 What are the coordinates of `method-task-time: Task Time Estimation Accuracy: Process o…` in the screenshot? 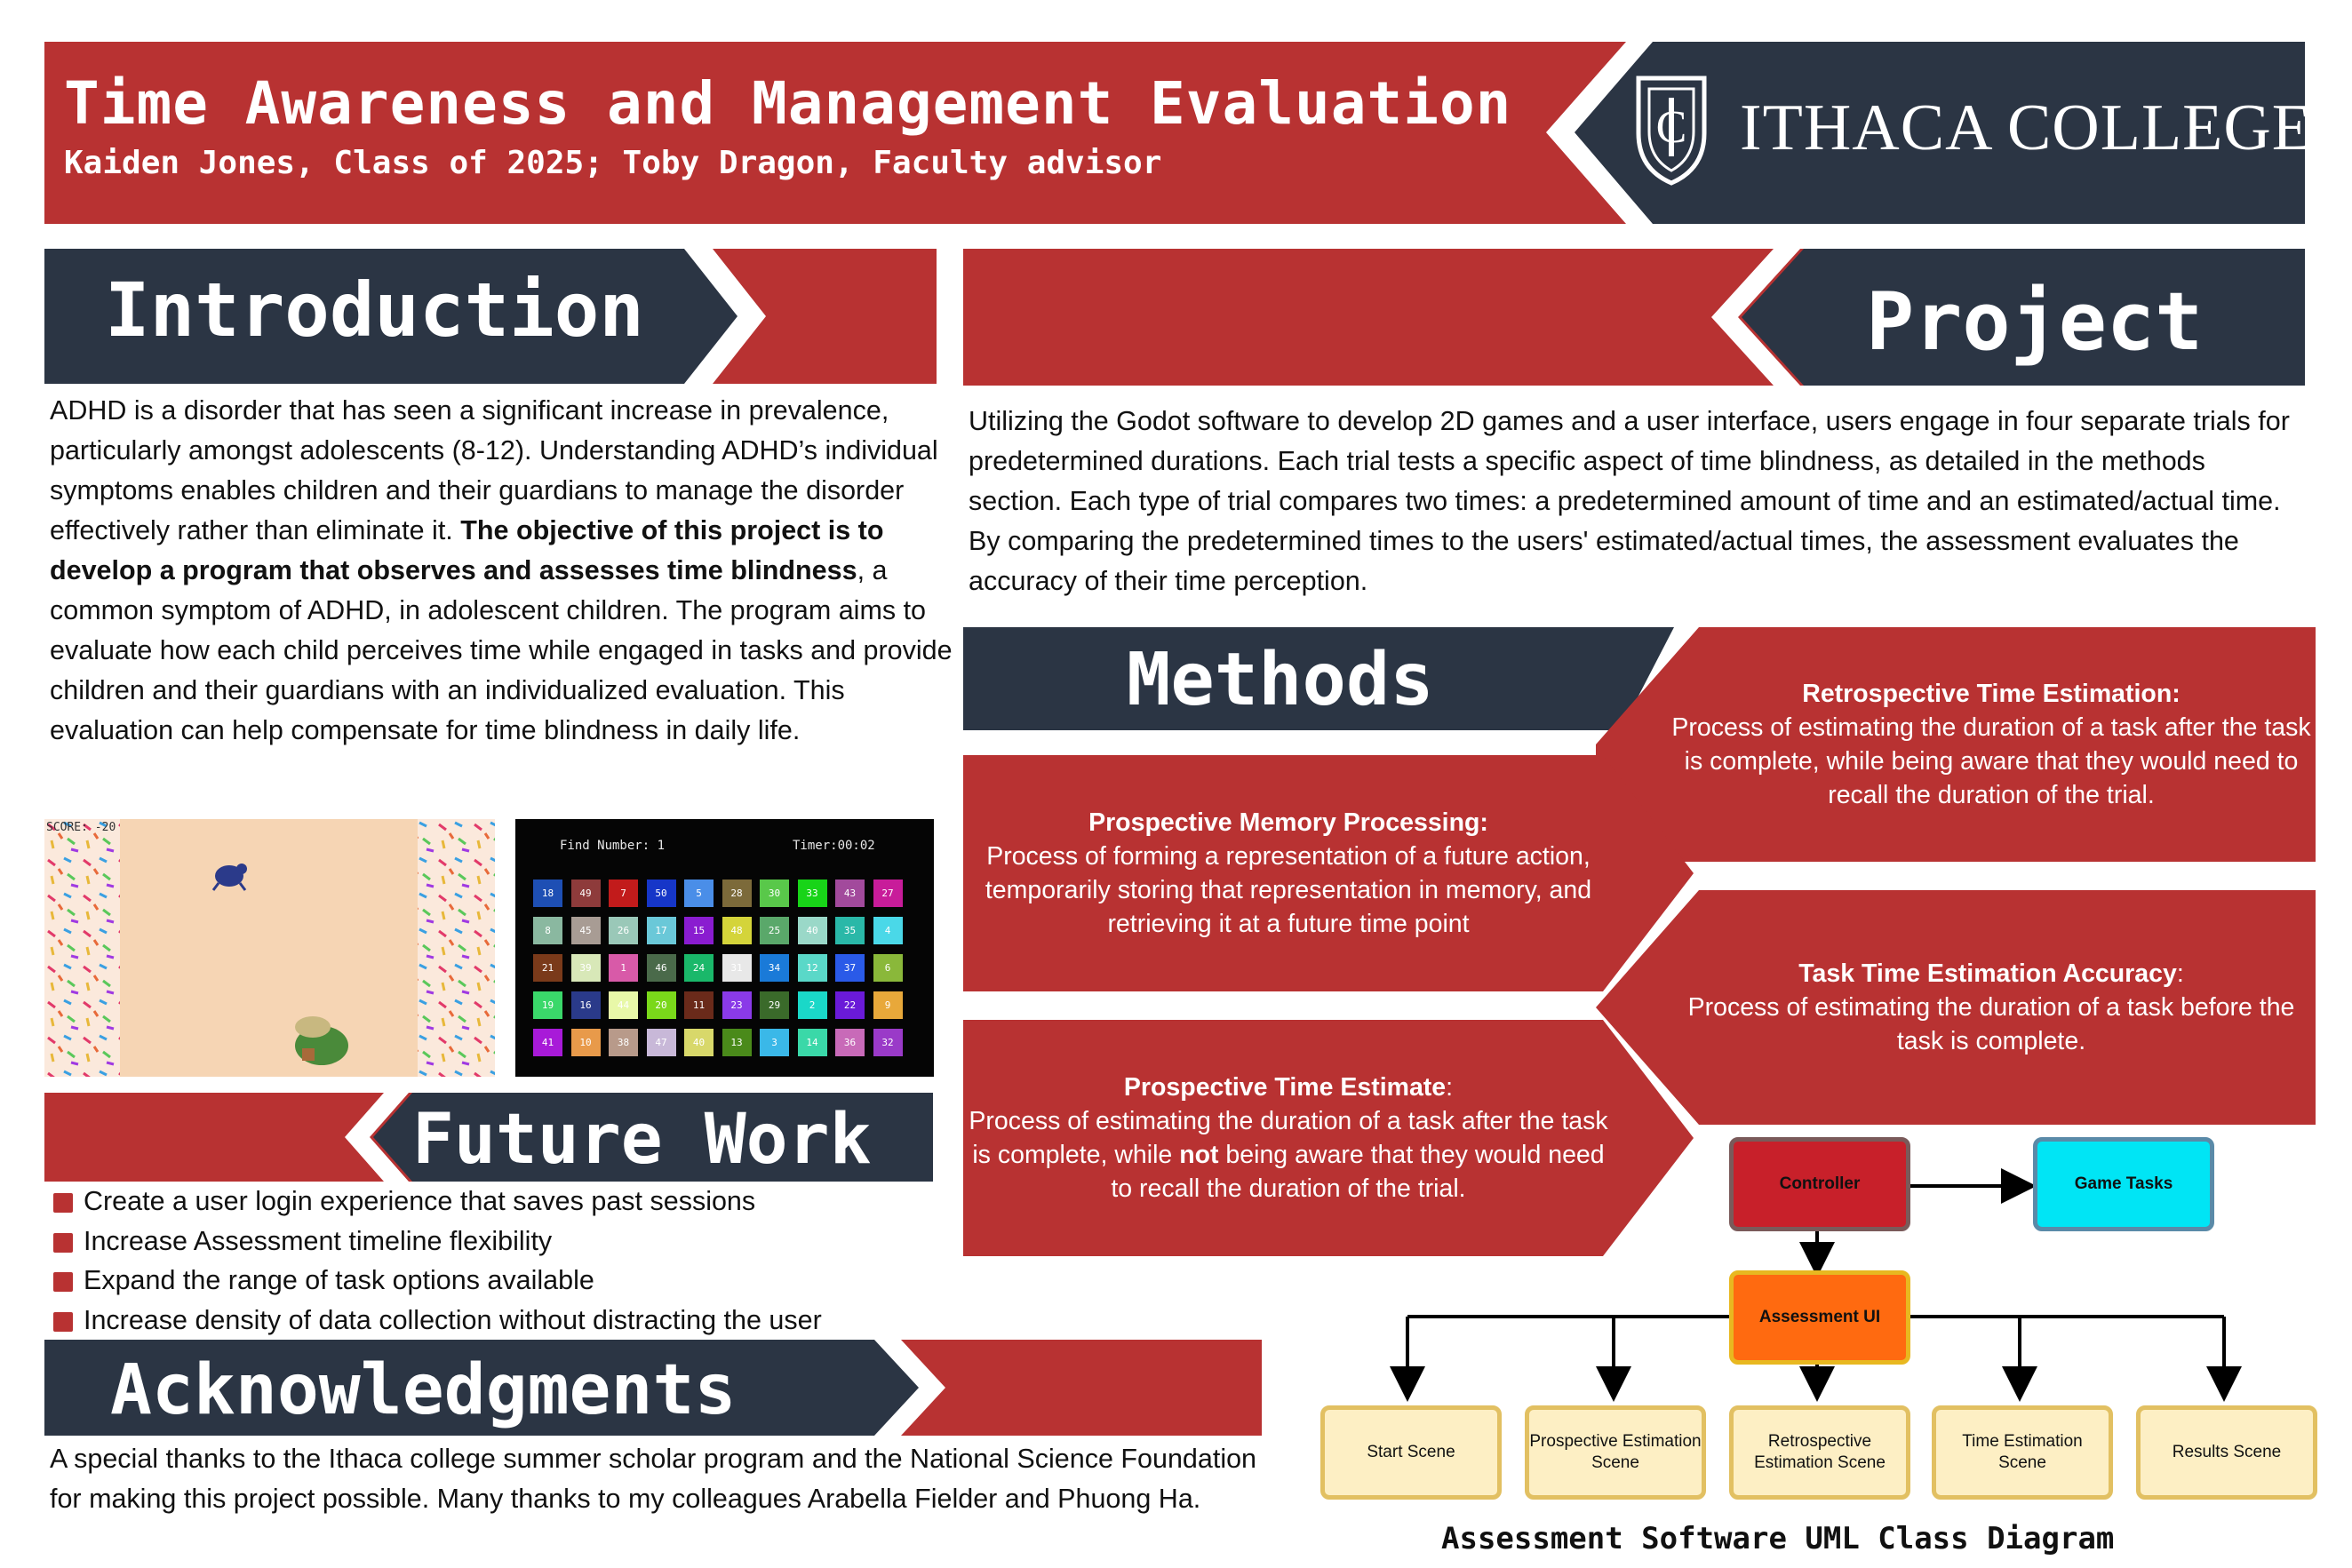 It's located at (1956, 1008).